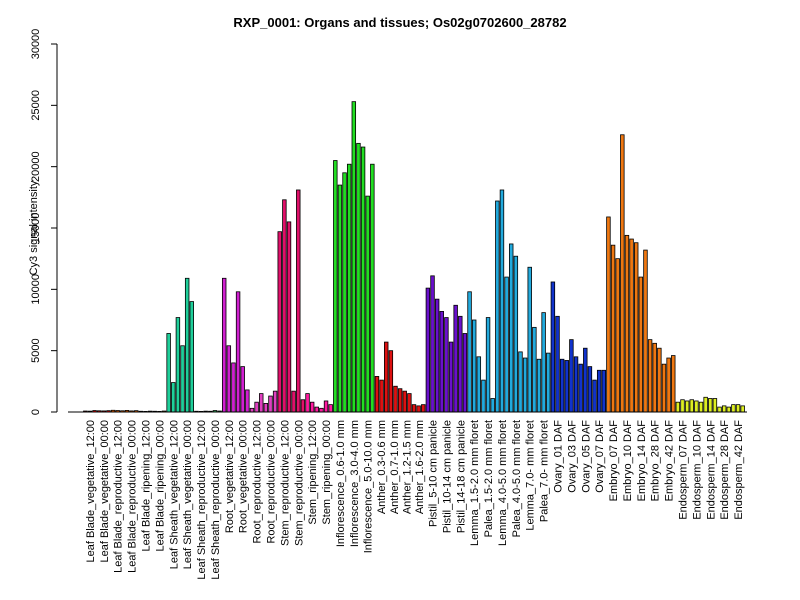  What do you see at coordinates (36, 105) in the screenshot?
I see `y-tick-label: 25000` at bounding box center [36, 105].